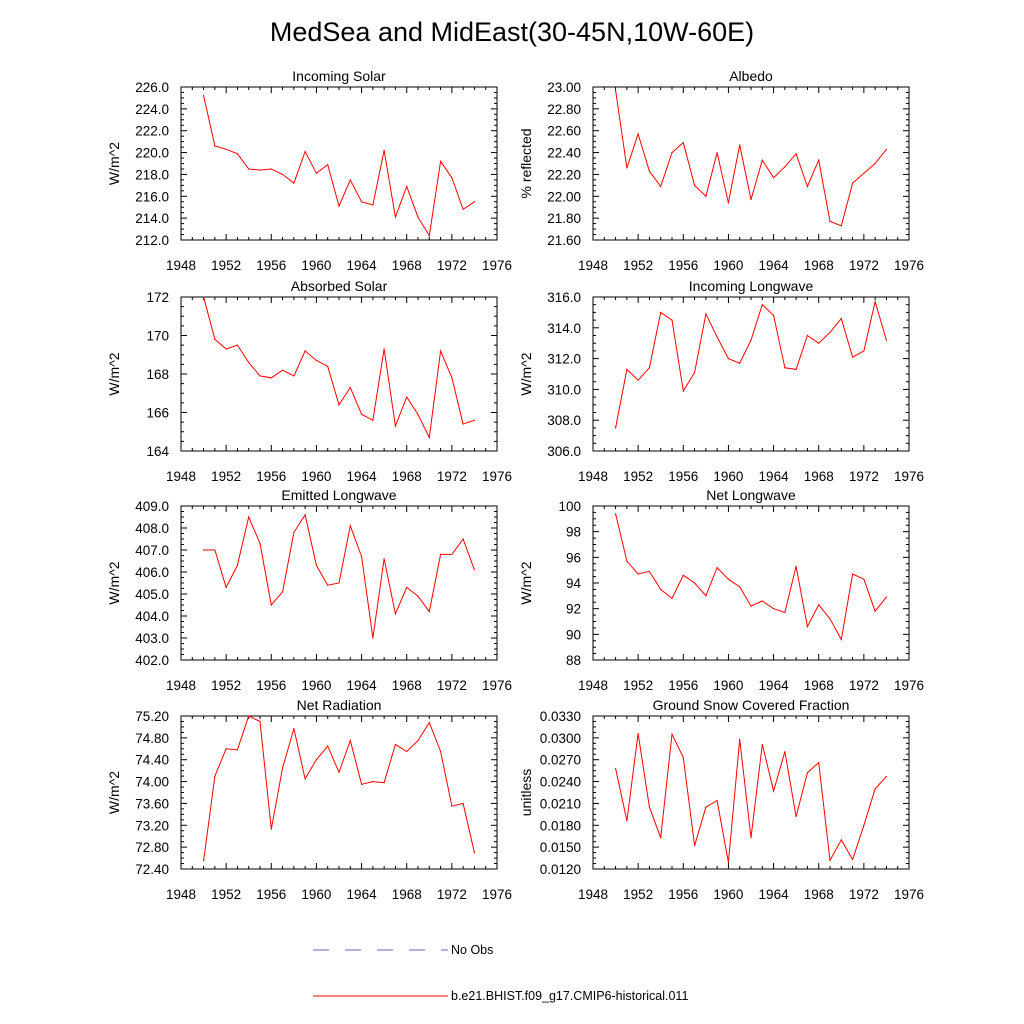 Image resolution: width=1024 pixels, height=1024 pixels. Describe the element at coordinates (573, 634) in the screenshot. I see `y-tick-label: 90` at that location.